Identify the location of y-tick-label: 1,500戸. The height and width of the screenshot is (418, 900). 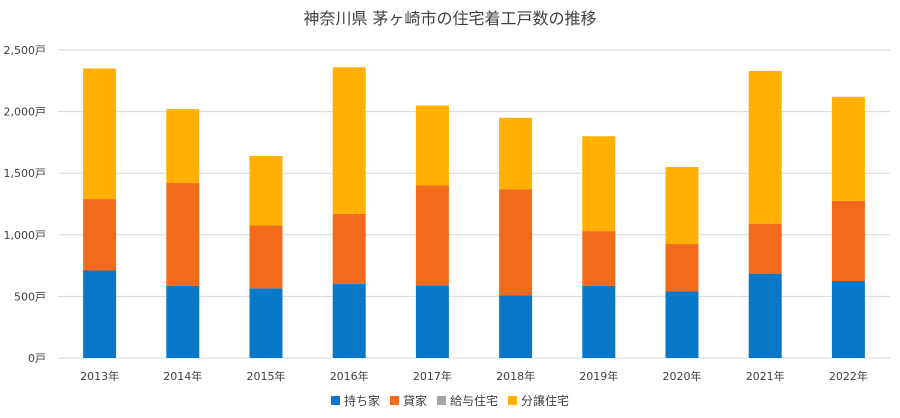
(25, 173).